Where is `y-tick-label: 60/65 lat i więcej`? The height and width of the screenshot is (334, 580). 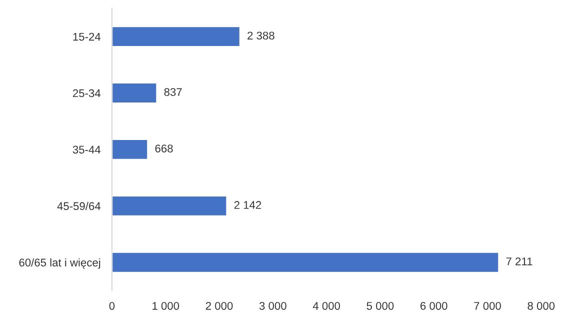
y-tick-label: 60/65 lat i więcej is located at coordinates (59, 263).